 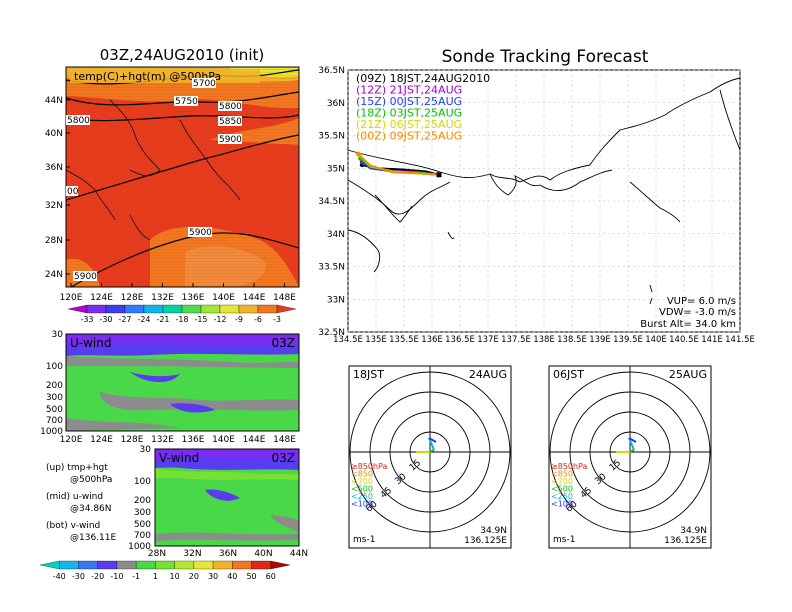 I want to click on hodograph-date: 25AUG, so click(x=688, y=374).